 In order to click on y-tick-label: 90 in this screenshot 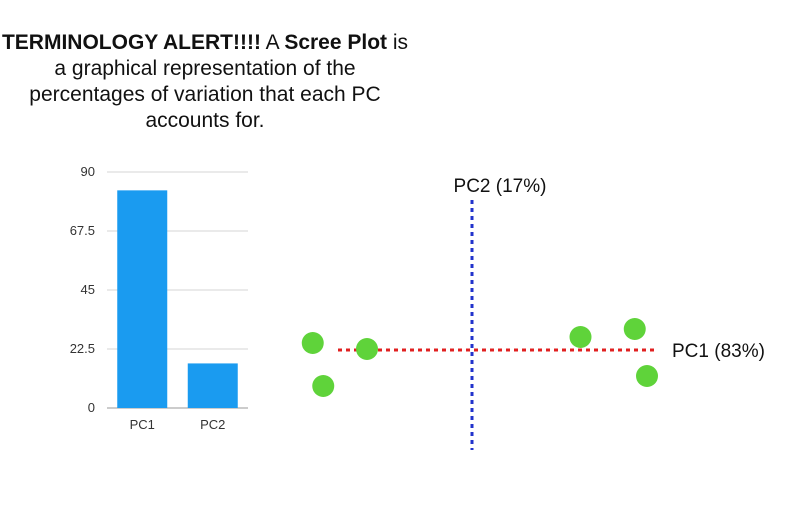, I will do `click(88, 171)`.